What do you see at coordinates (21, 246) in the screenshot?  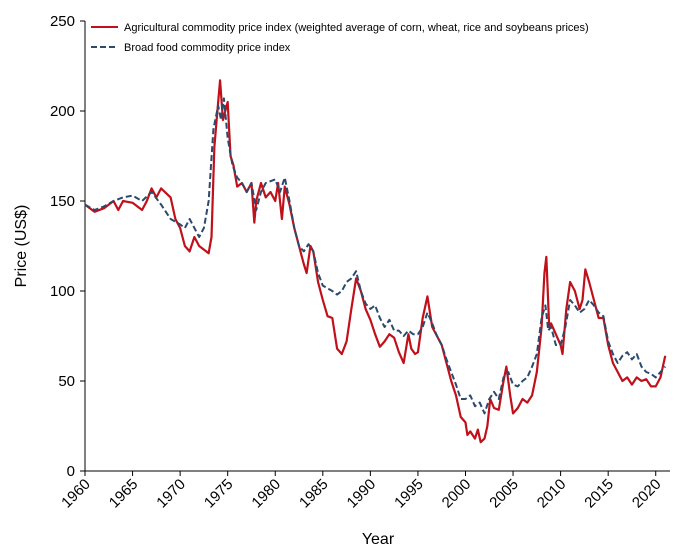 I see `y-axis-title: Price (US$)` at bounding box center [21, 246].